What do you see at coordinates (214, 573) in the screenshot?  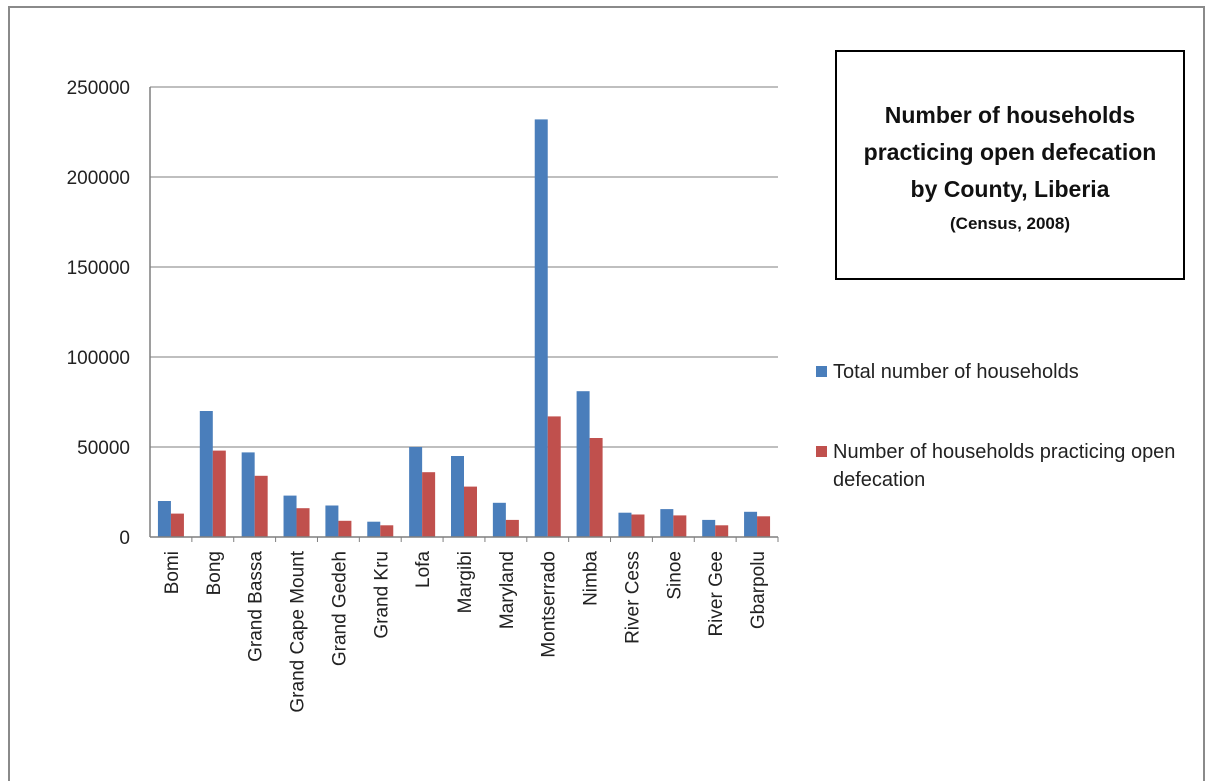 I see `x-tick-label: Bong` at bounding box center [214, 573].